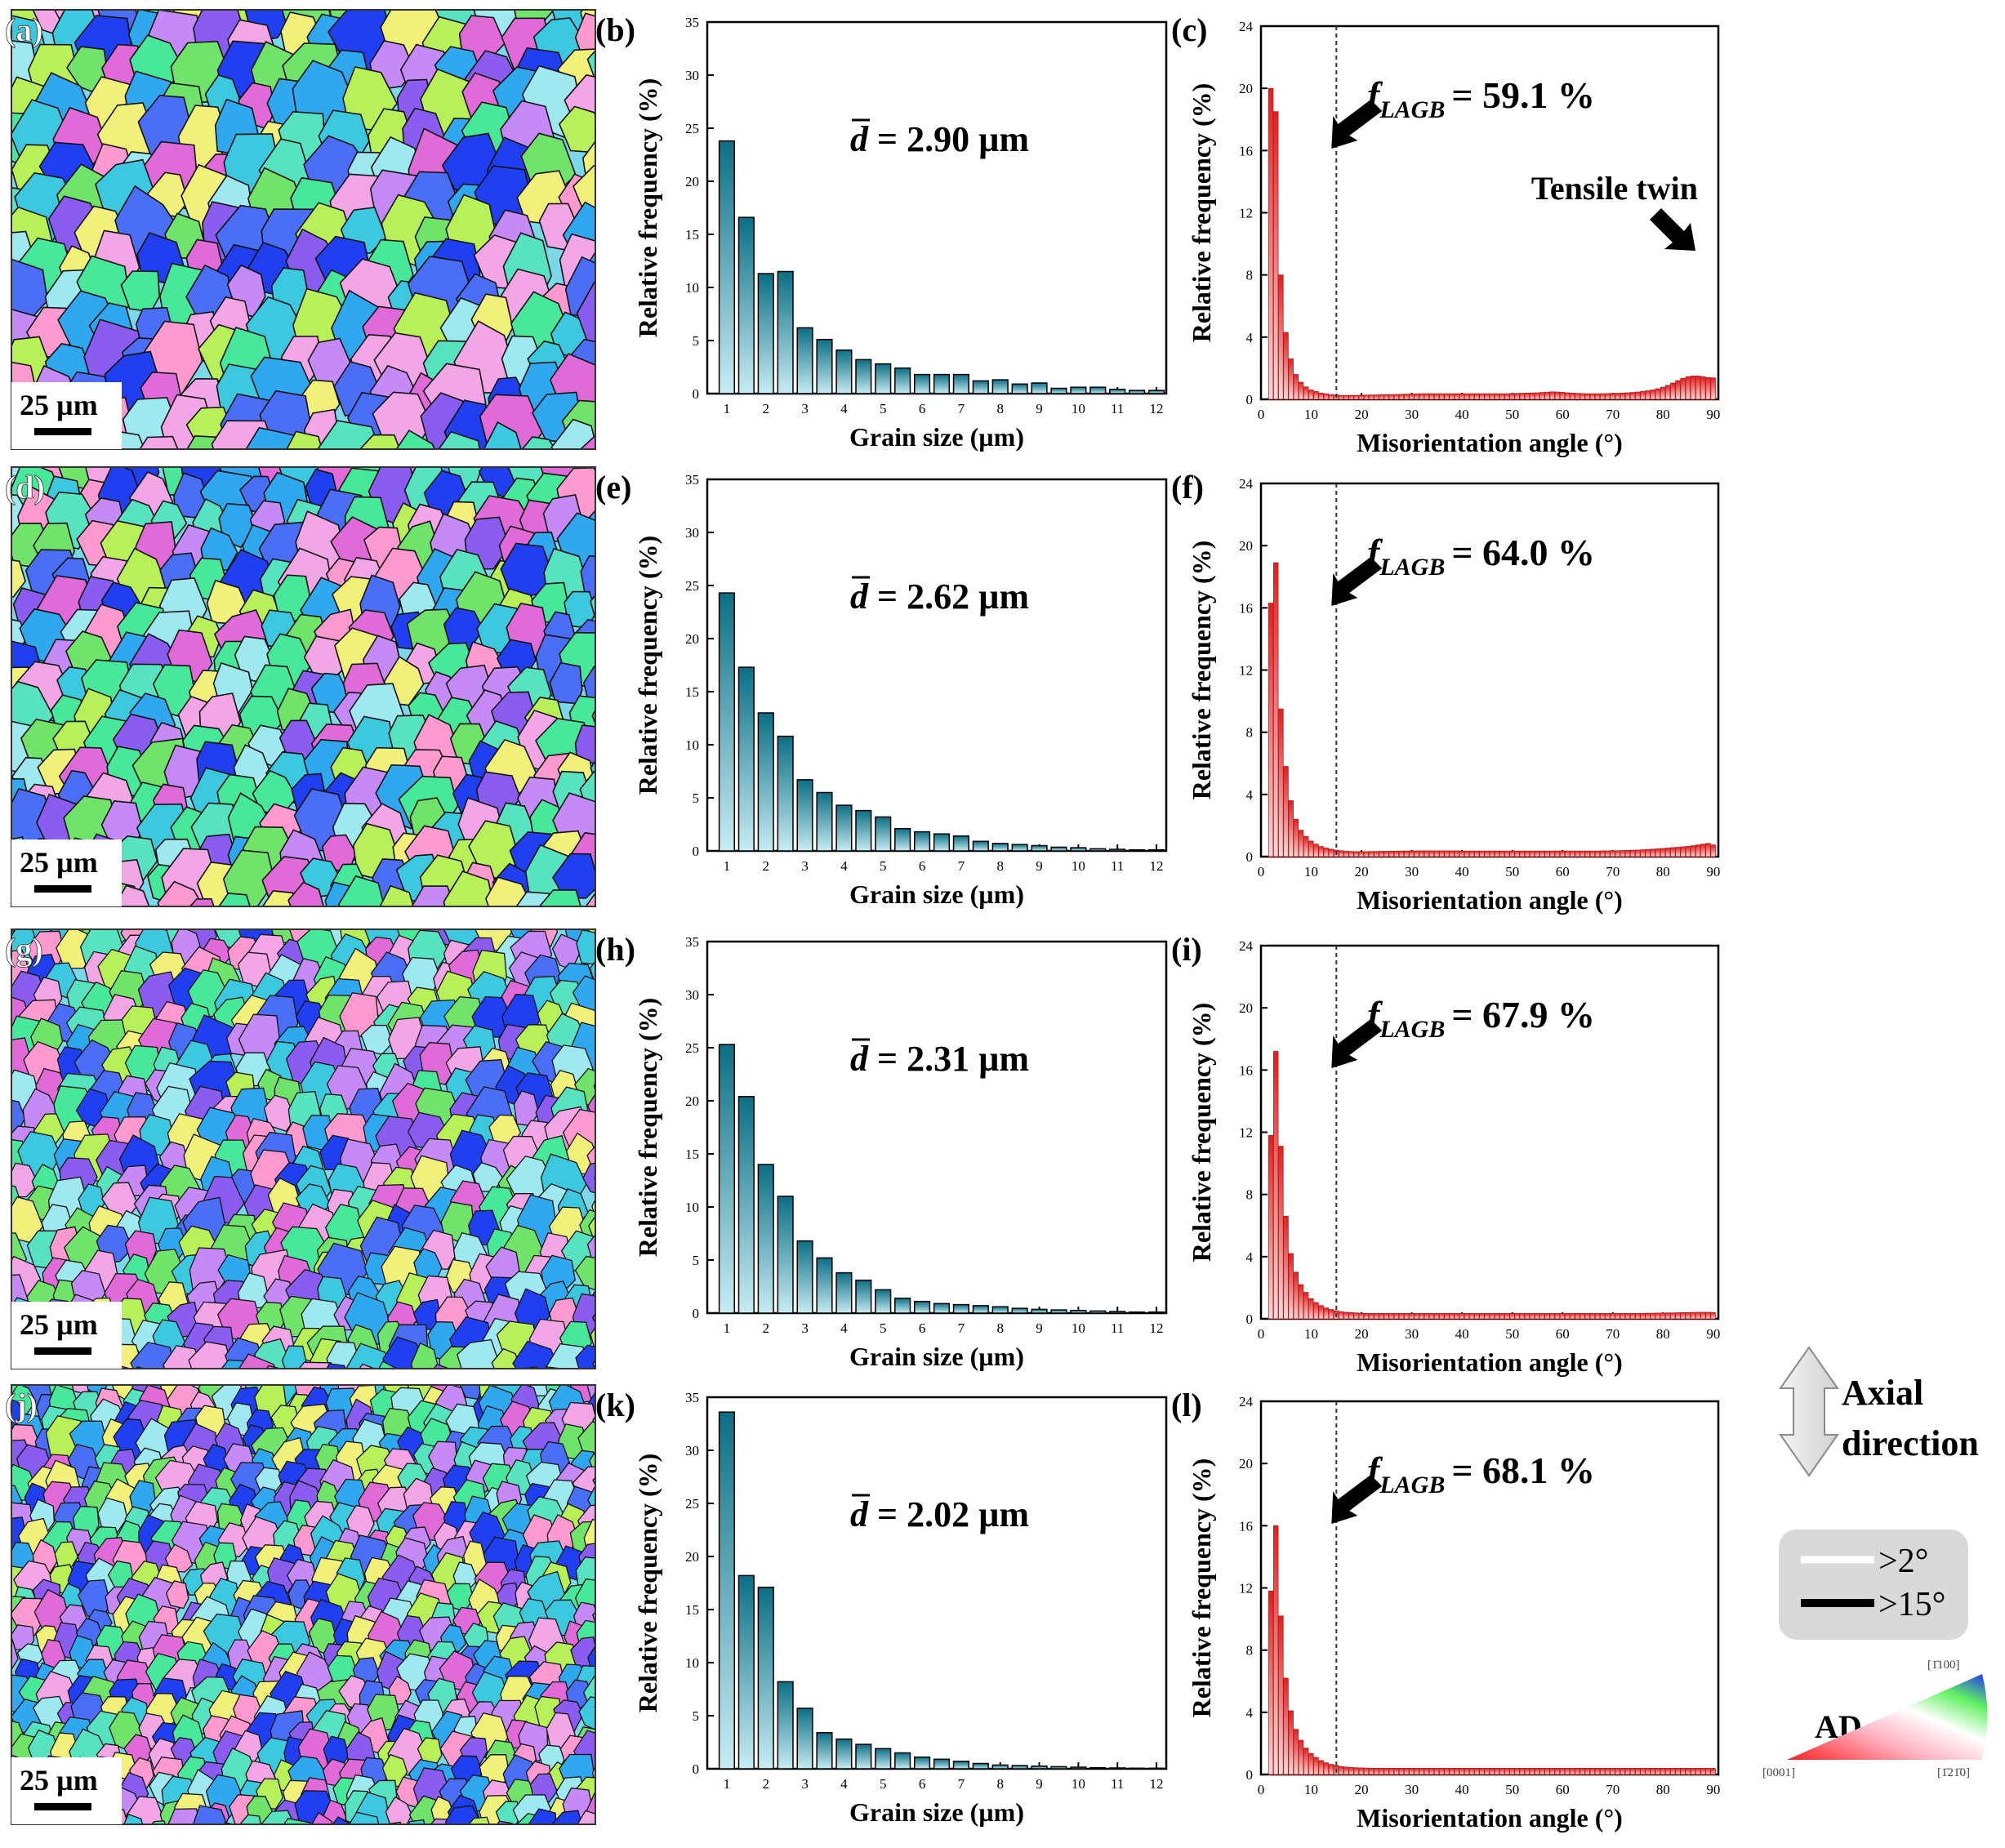 Image resolution: width=2005 pixels, height=1848 pixels. What do you see at coordinates (1613, 414) in the screenshot?
I see `x-tick-label: 70` at bounding box center [1613, 414].